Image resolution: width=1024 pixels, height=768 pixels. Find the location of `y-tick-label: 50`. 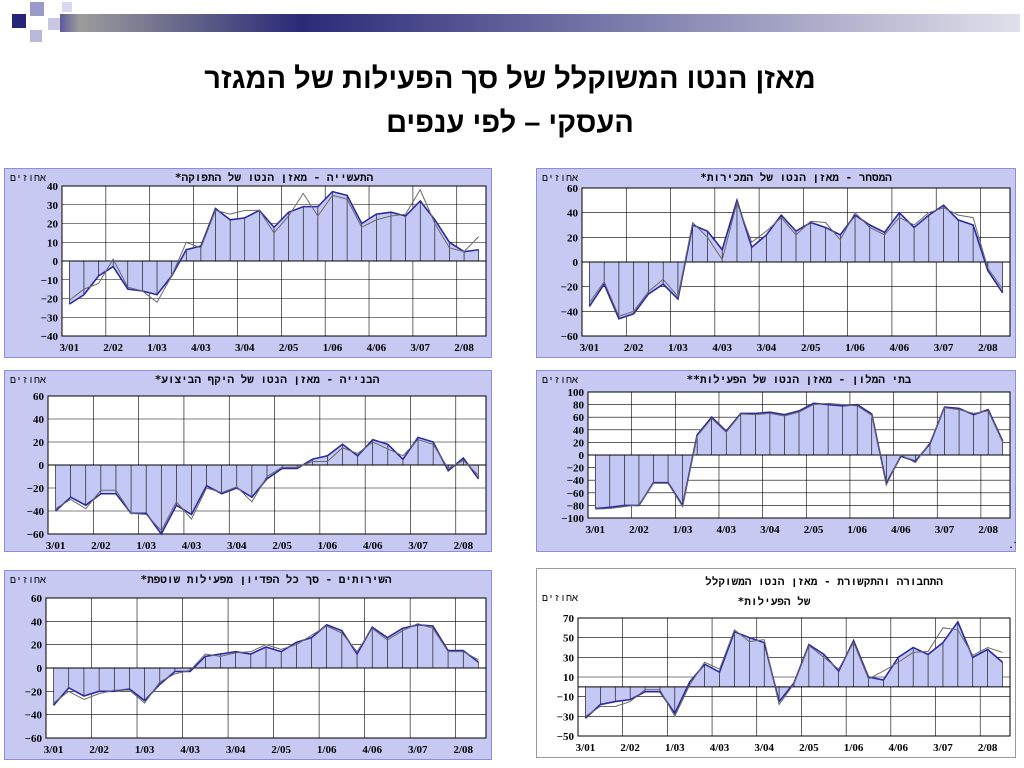

y-tick-label: 50 is located at coordinates (569, 639).